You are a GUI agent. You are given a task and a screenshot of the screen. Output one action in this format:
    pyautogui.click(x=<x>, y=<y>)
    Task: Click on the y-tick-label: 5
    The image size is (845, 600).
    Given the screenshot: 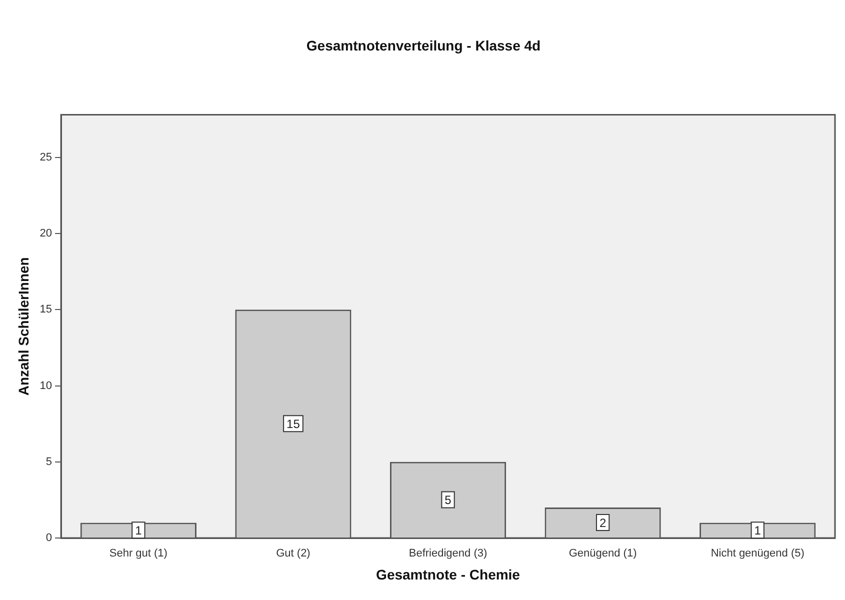 What is the action you would take?
    pyautogui.click(x=49, y=462)
    